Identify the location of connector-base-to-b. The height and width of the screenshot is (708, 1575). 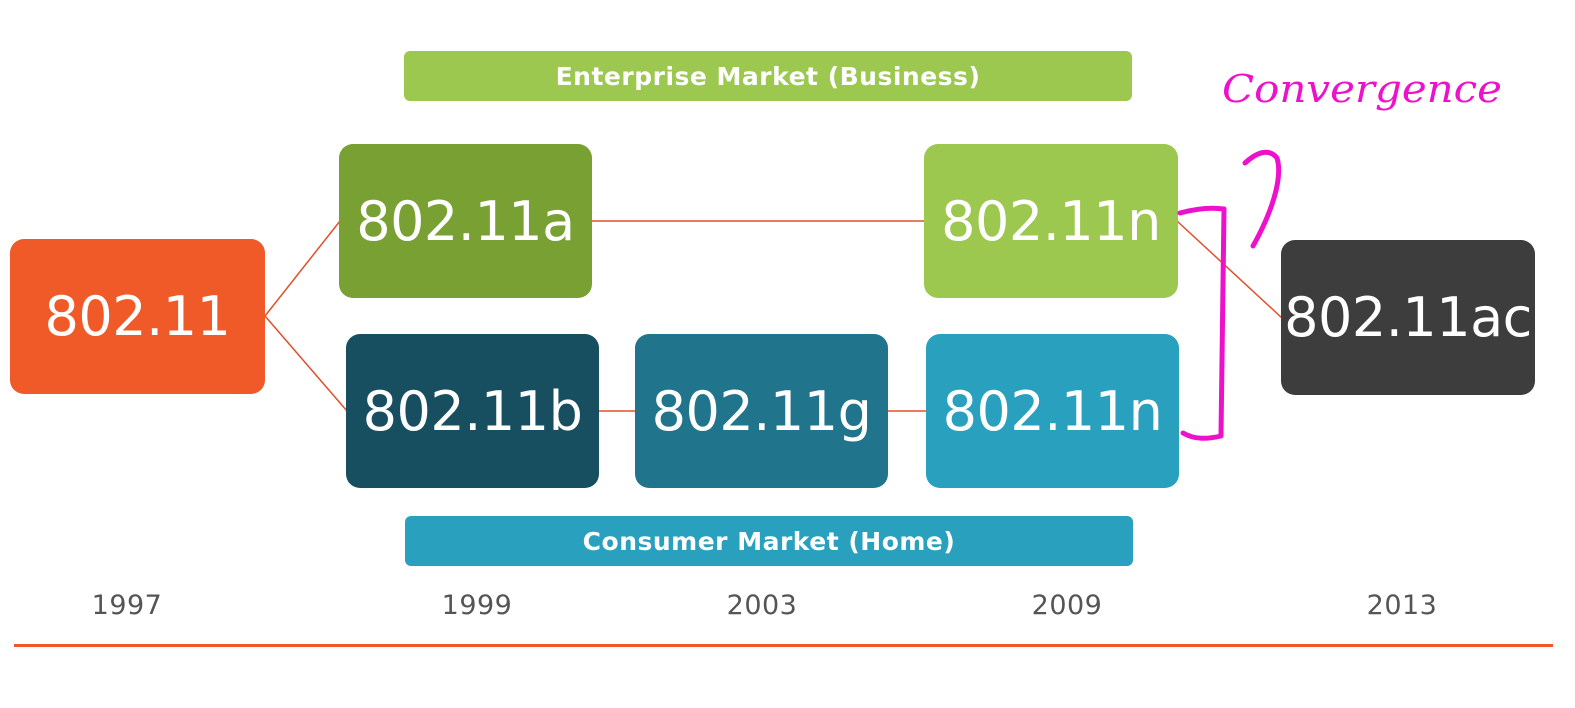
(306, 363).